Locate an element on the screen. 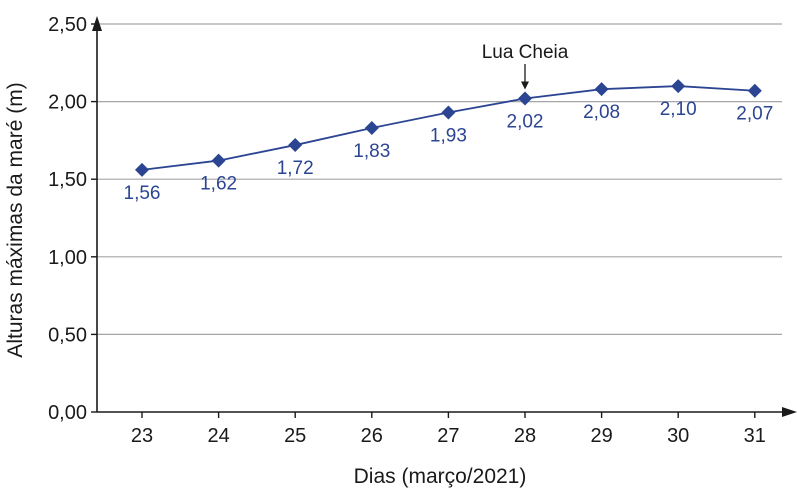  data-label: 1,83 is located at coordinates (371, 151).